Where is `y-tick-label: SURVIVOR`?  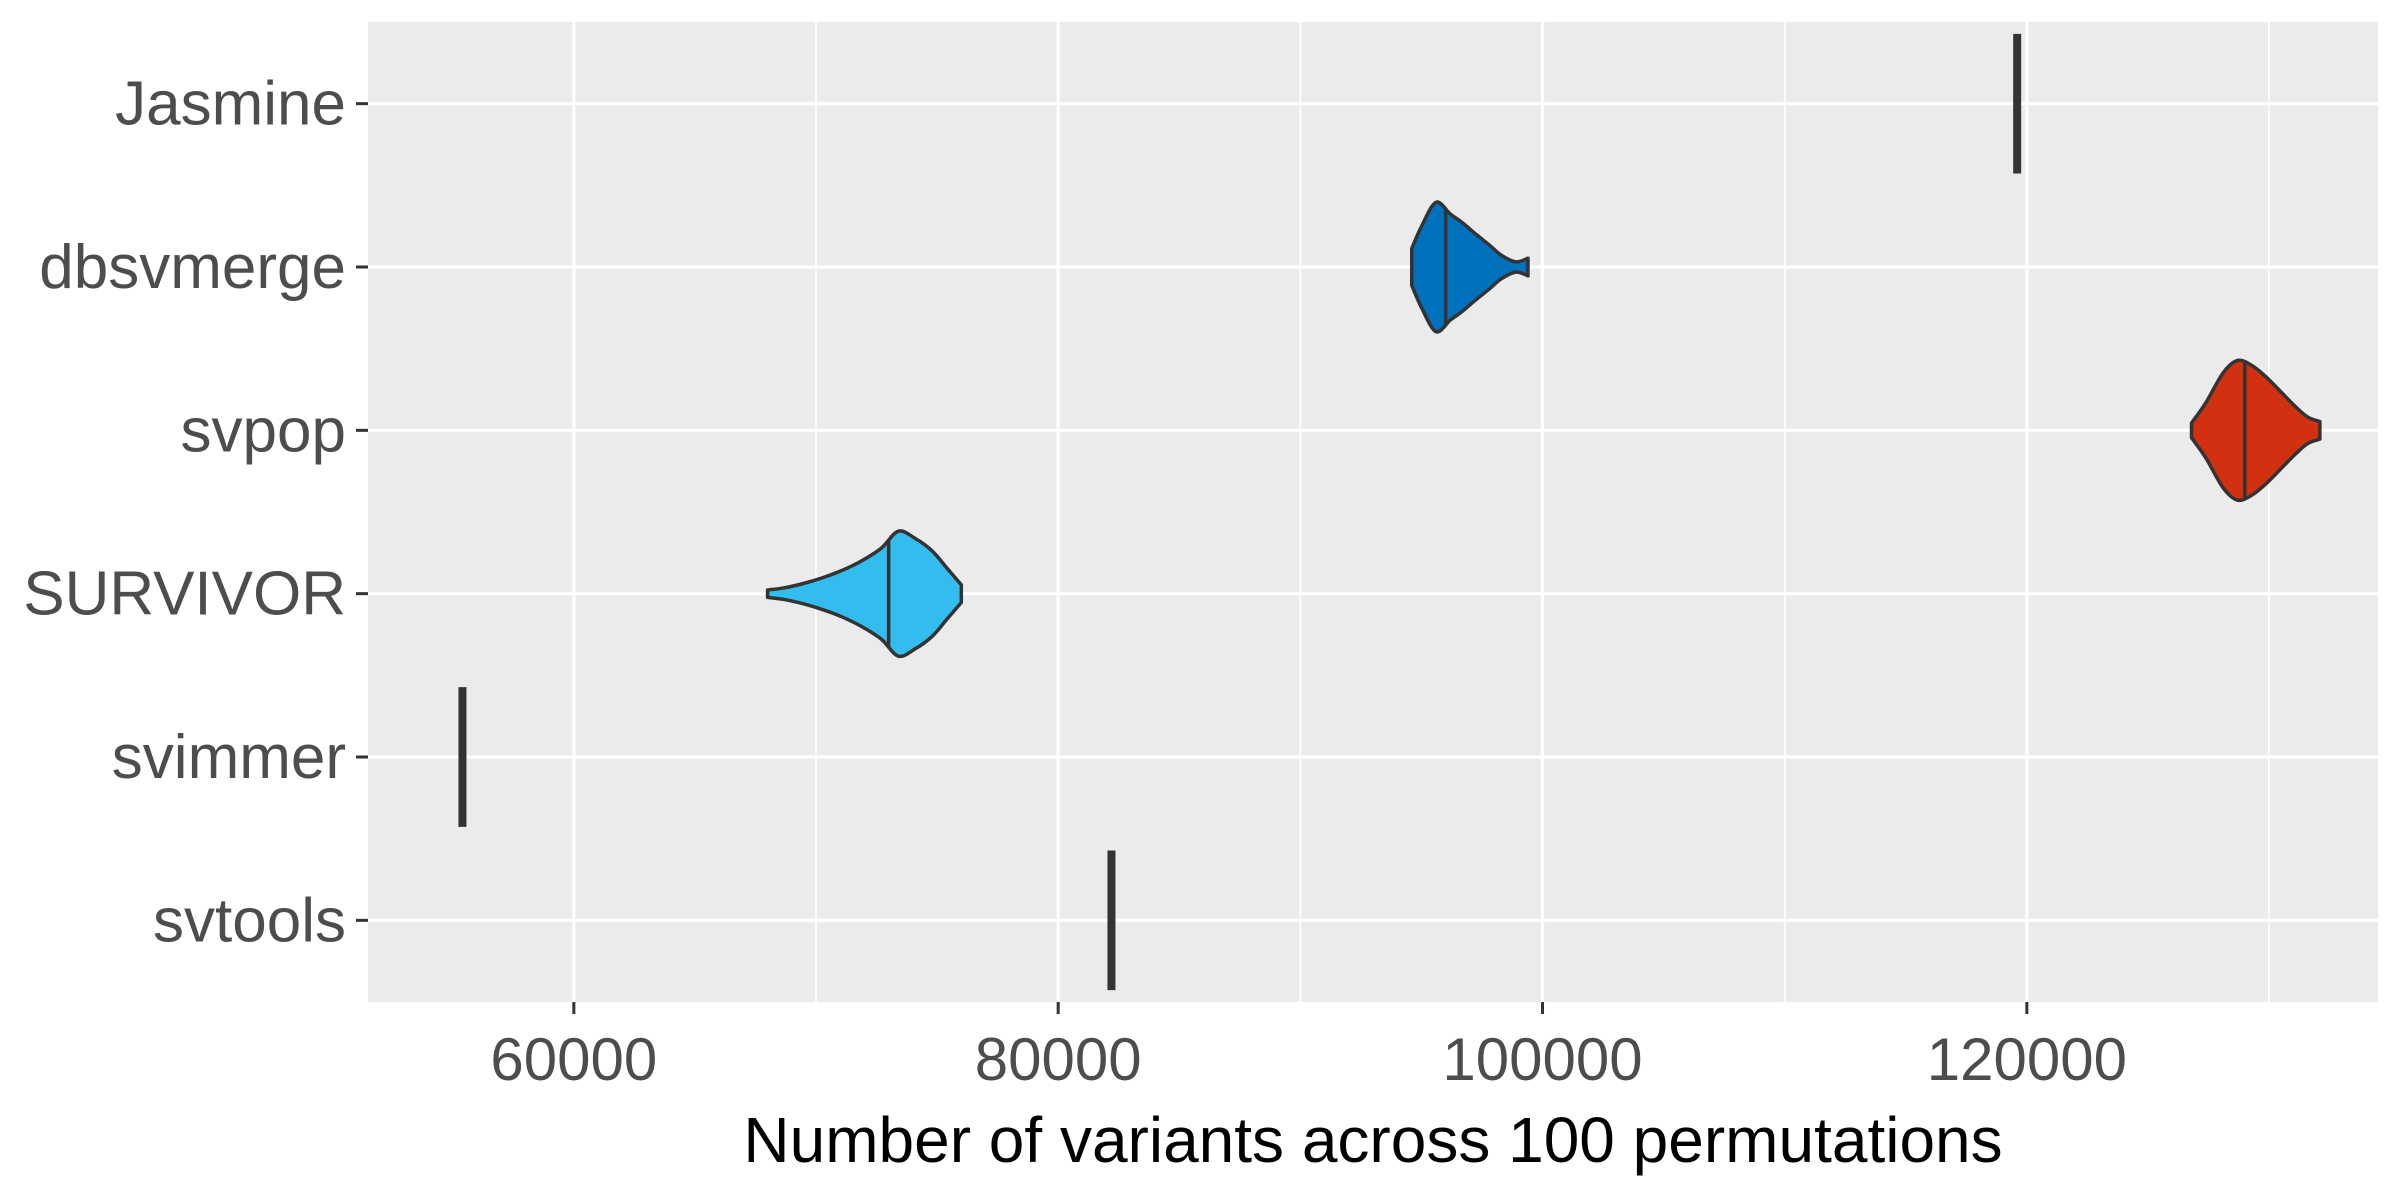
y-tick-label: SURVIVOR is located at coordinates (184, 594).